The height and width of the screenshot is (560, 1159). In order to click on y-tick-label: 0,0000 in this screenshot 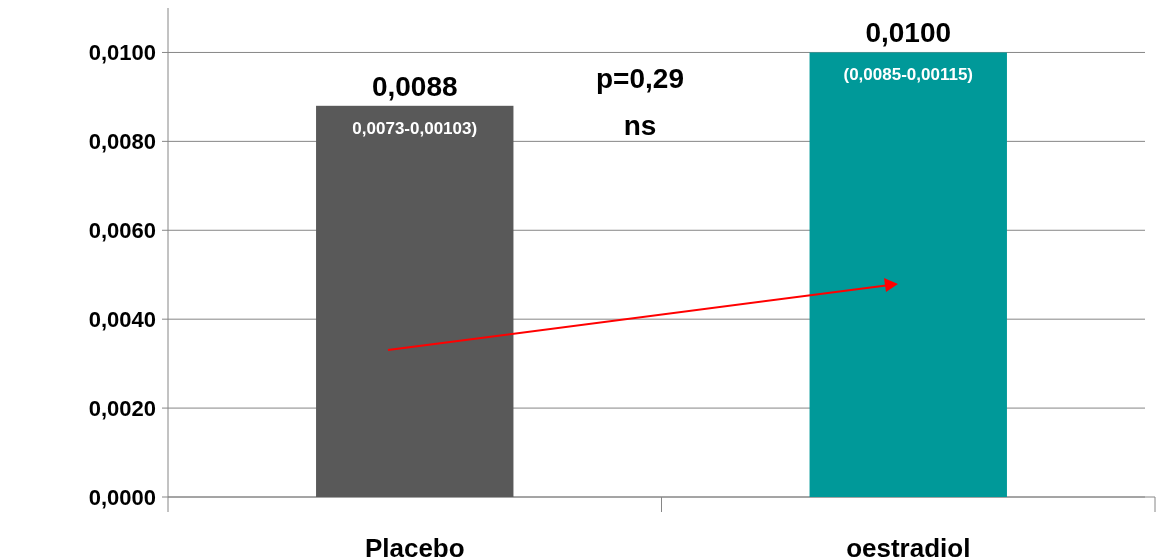, I will do `click(122, 497)`.